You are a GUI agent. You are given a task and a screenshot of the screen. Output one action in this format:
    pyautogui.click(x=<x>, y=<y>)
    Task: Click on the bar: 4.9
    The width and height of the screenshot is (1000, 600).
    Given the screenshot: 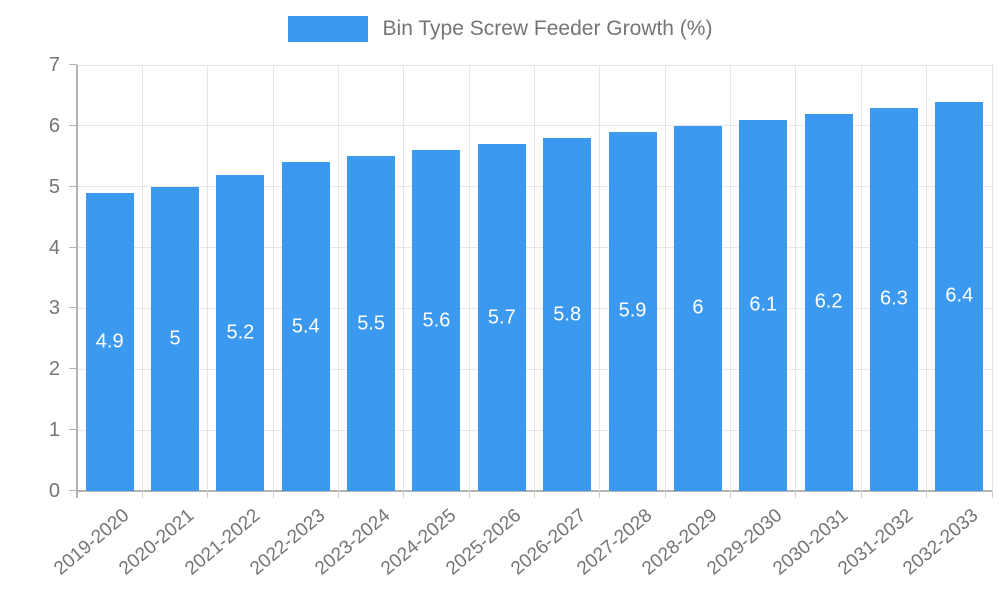 What is the action you would take?
    pyautogui.click(x=109, y=341)
    